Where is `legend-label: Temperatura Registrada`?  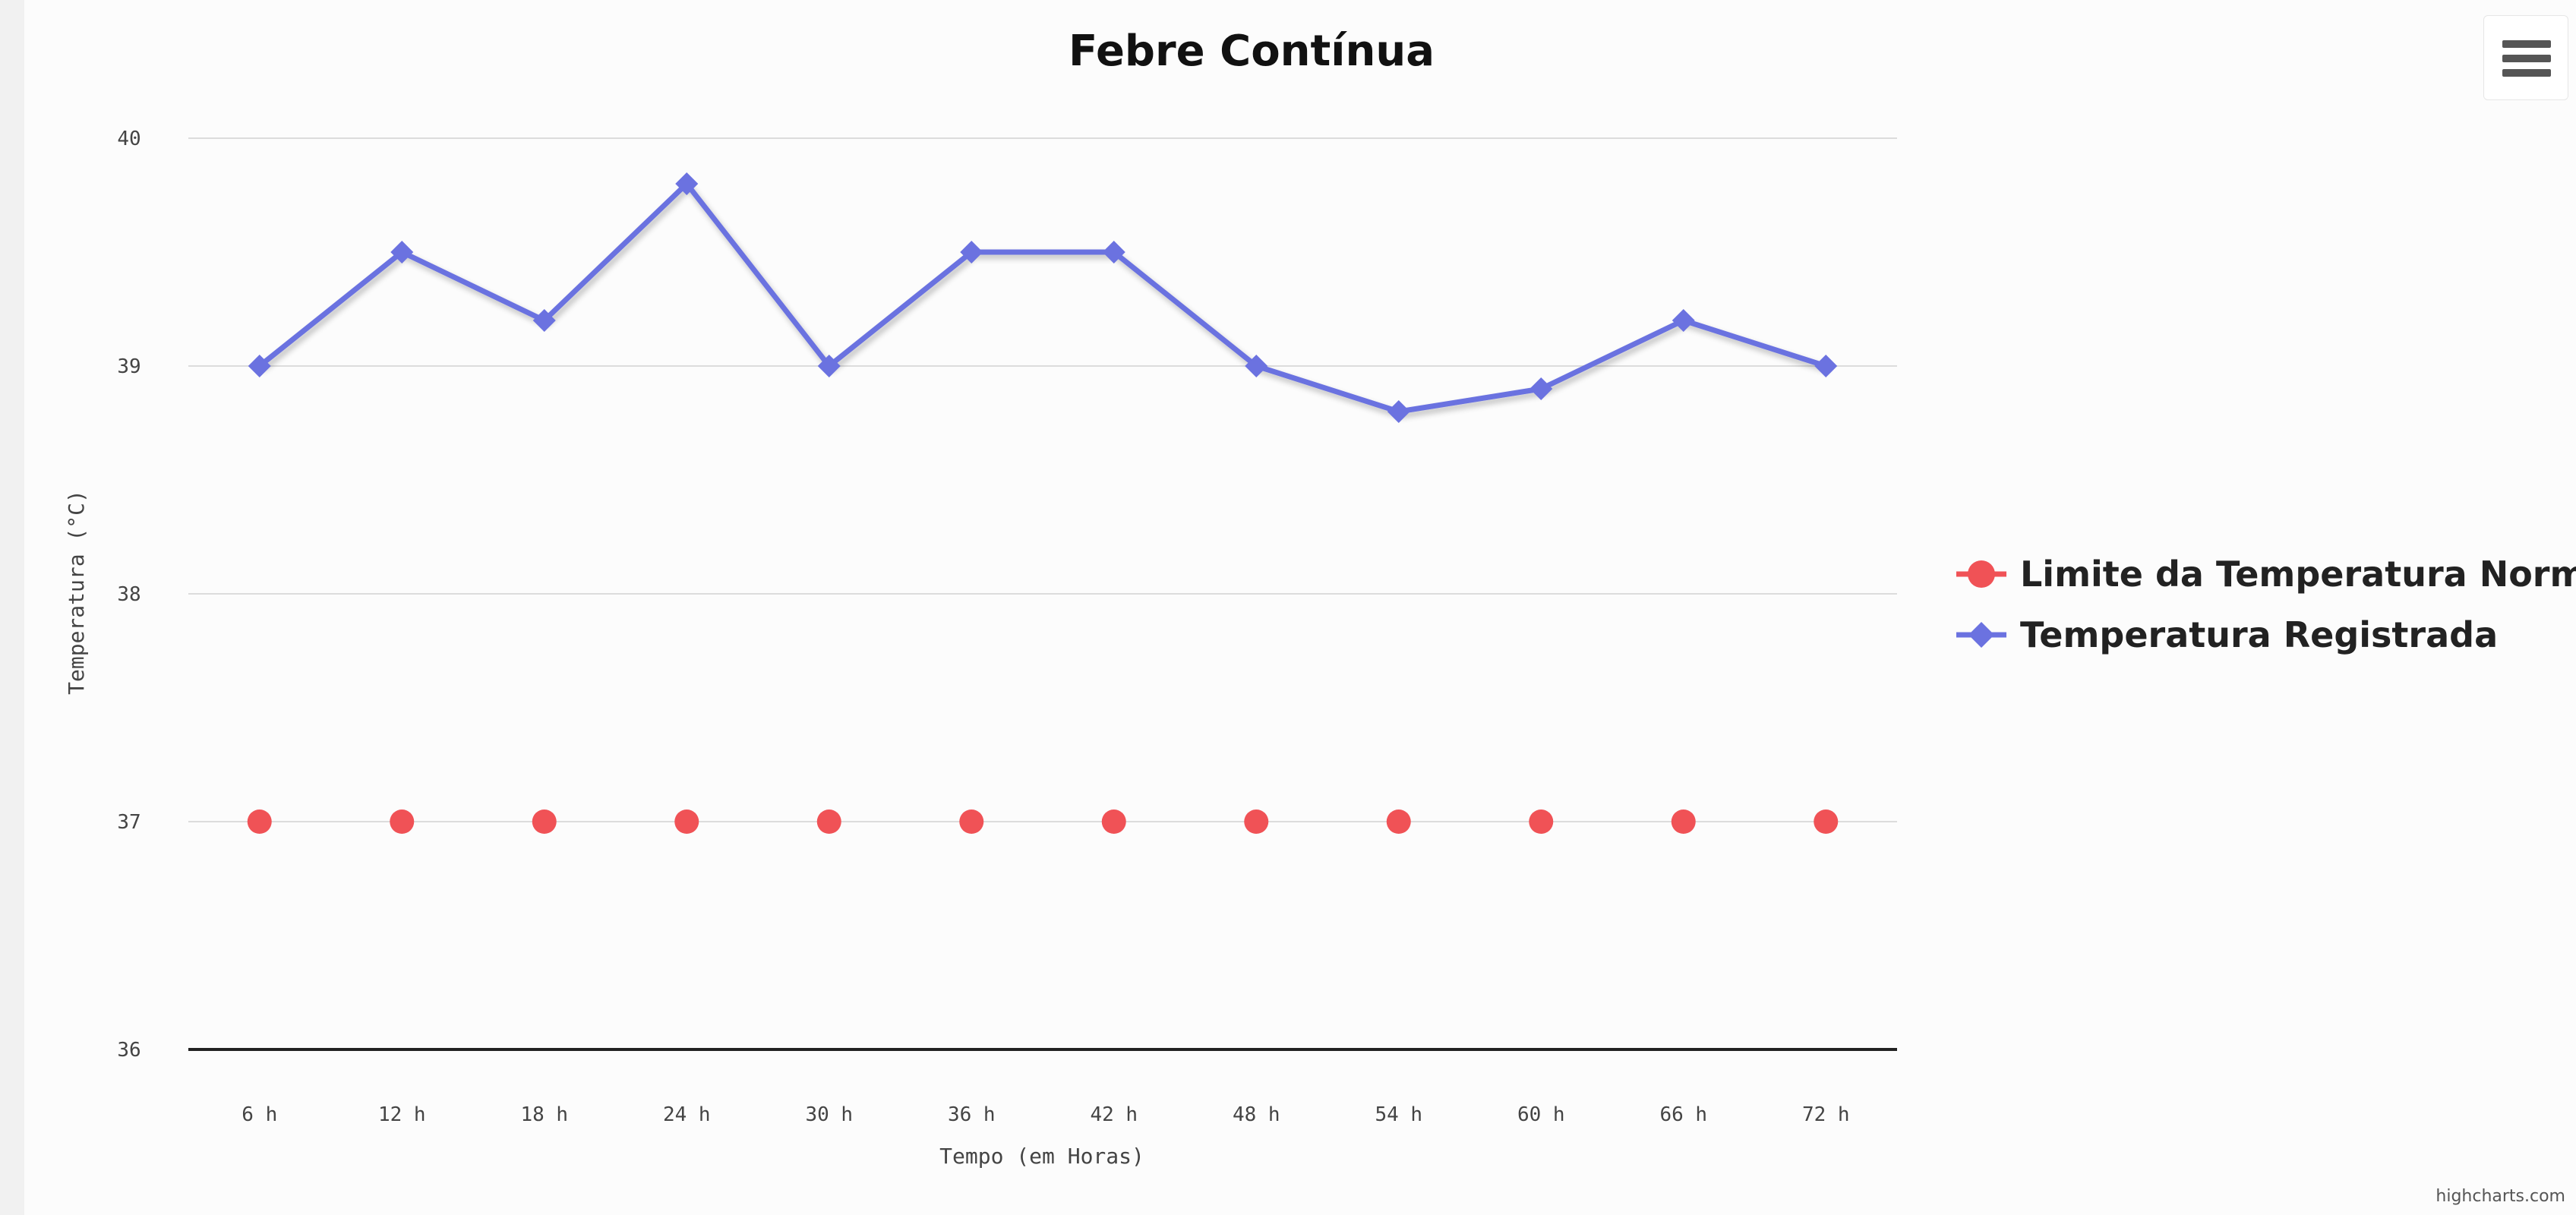 legend-label: Temperatura Registrada is located at coordinates (2259, 634).